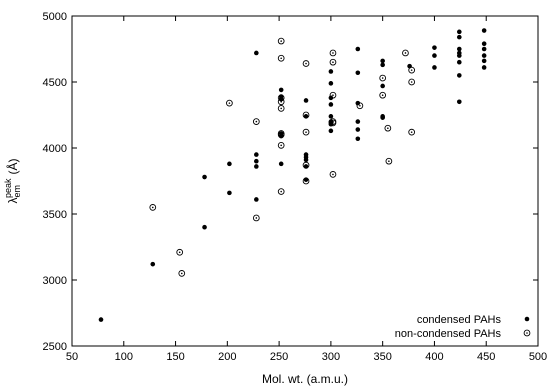 The width and height of the screenshot is (550, 388). I want to click on y-axis-label-sup: peak, so click(8, 188).